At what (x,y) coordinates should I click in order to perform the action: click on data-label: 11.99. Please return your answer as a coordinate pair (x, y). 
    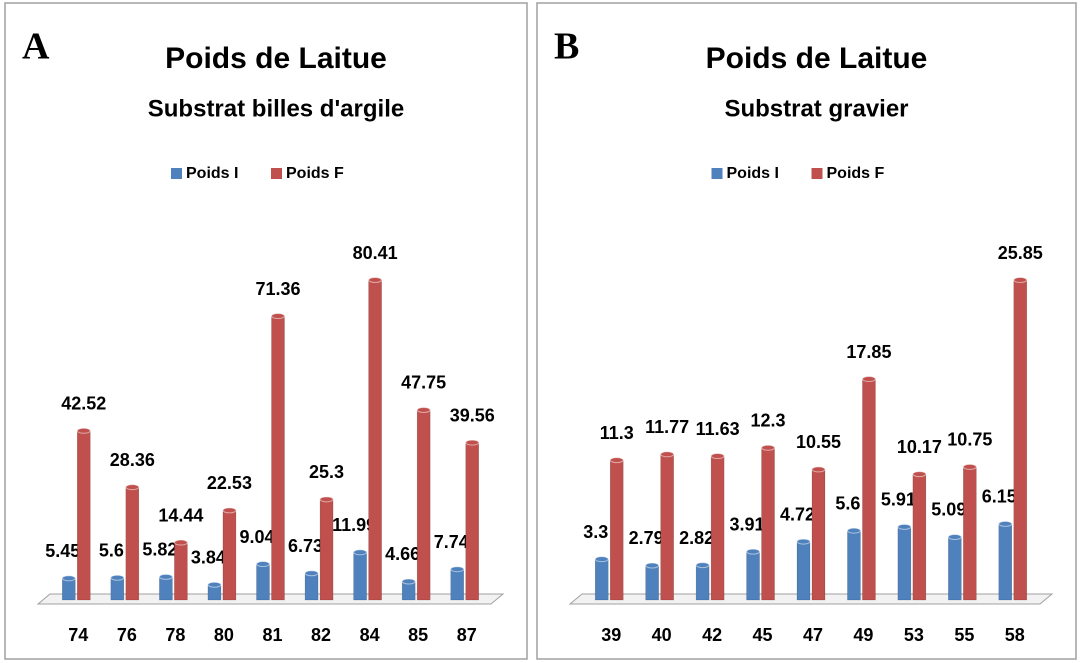
    Looking at the image, I should click on (354, 525).